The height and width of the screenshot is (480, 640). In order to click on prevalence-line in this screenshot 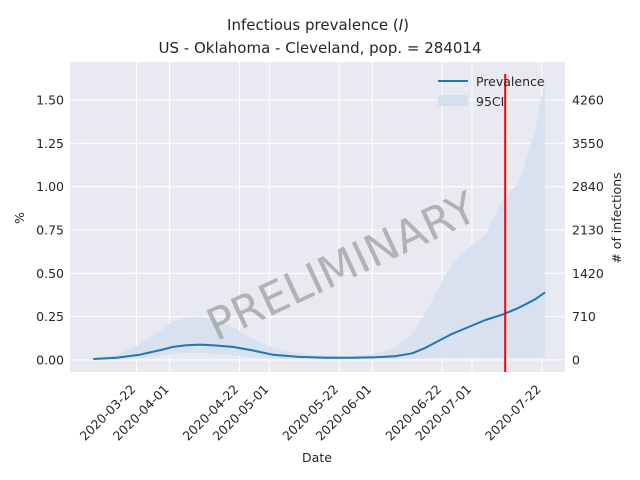, I will do `click(319, 325)`.